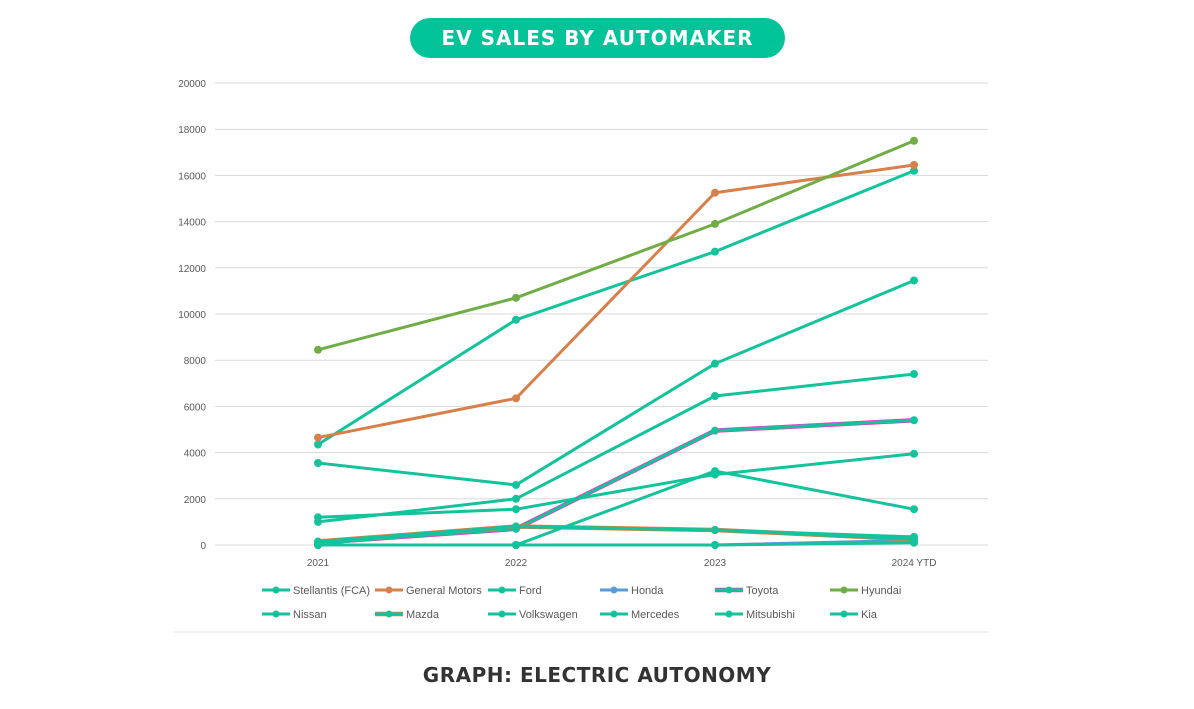  I want to click on y-tick-label: 6000, so click(195, 407).